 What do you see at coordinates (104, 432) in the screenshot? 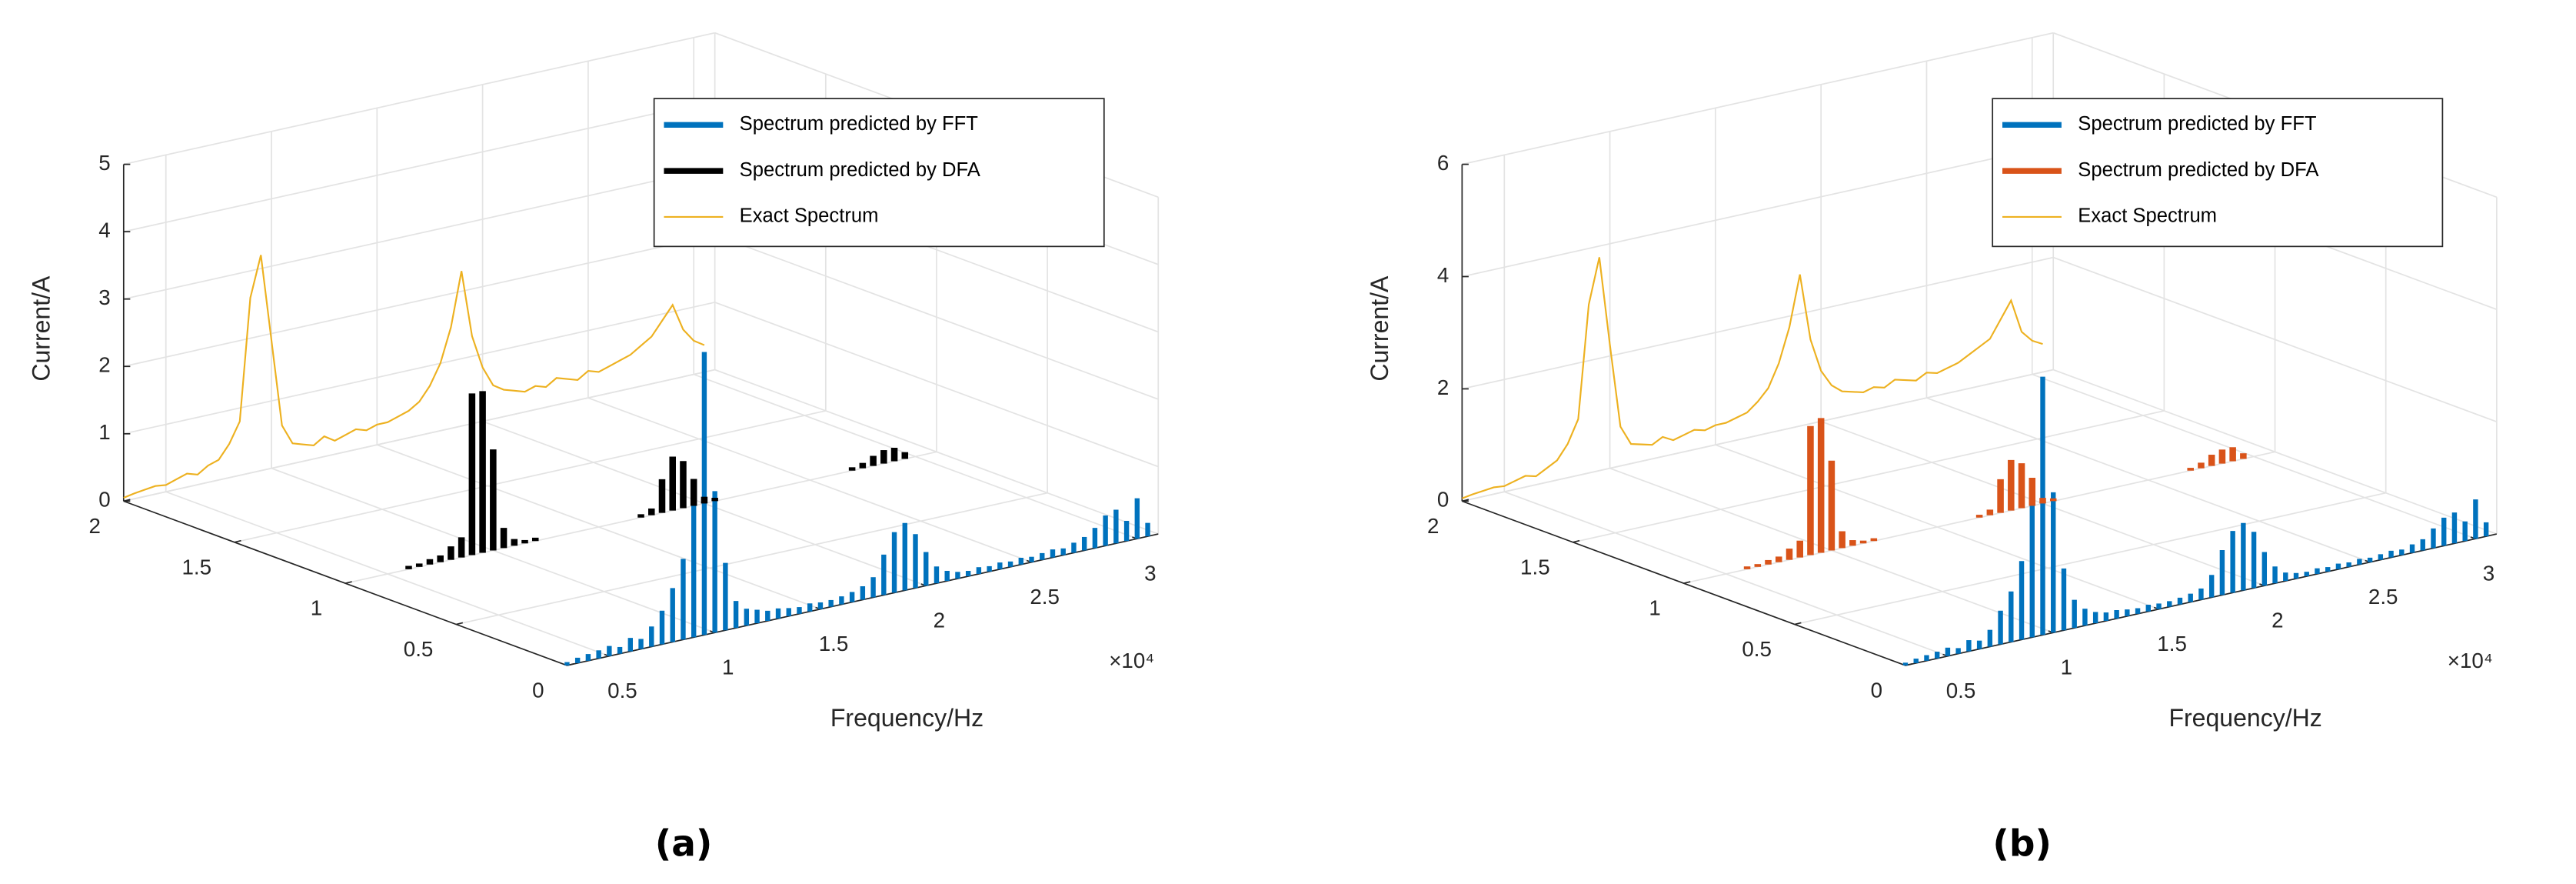
I see `z-tick-label: 1` at bounding box center [104, 432].